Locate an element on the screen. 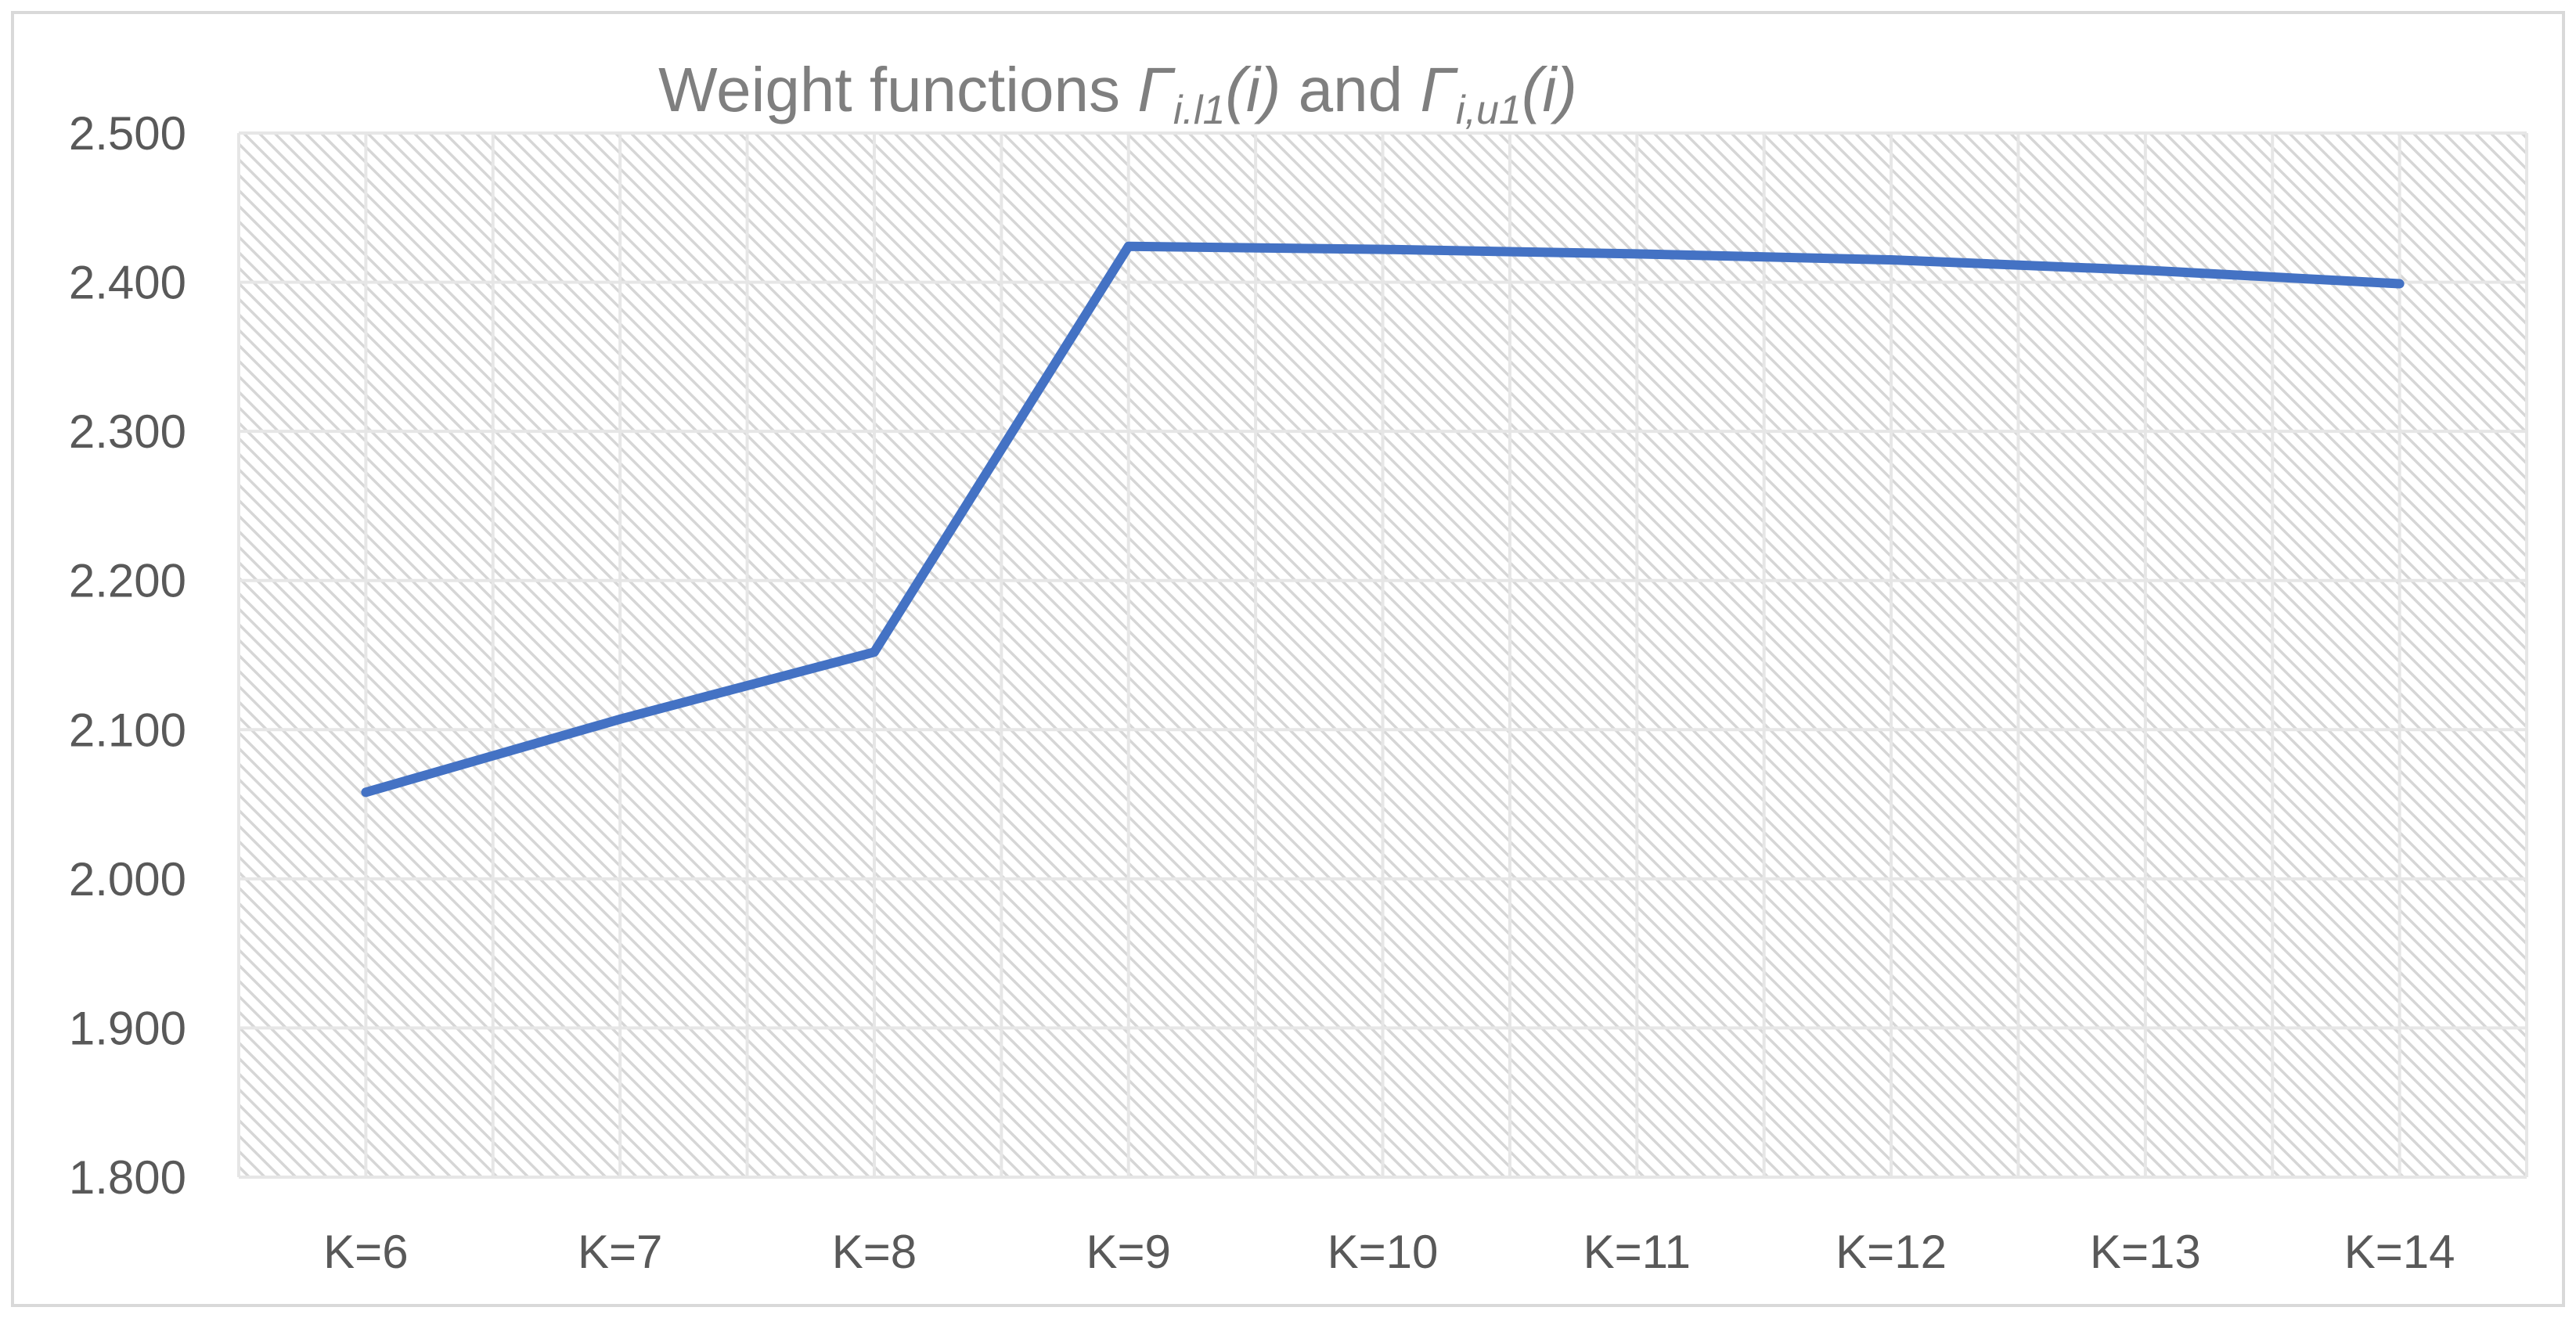 Image resolution: width=2576 pixels, height=1318 pixels. x-axis-tick-labels: K=6 K=7 K=8 K=9 K=10 K=11 K=12 K=13 K=14 is located at coordinates (1389, 1252).